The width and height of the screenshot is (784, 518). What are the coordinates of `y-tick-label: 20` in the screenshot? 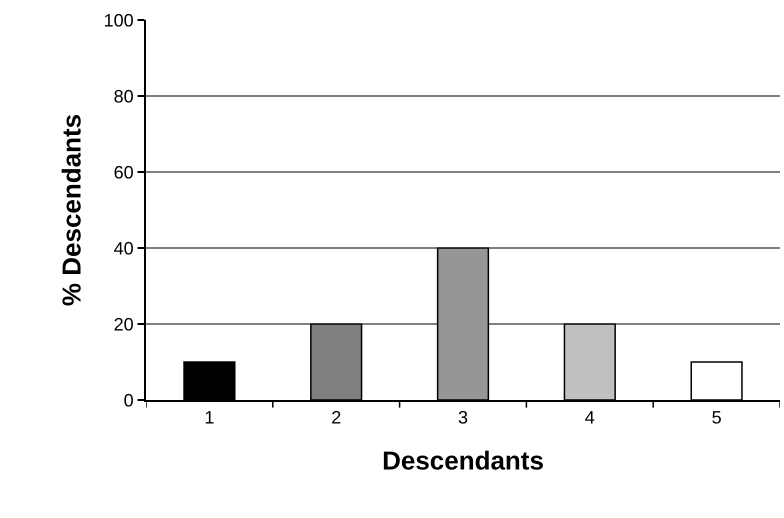 It's located at (124, 324).